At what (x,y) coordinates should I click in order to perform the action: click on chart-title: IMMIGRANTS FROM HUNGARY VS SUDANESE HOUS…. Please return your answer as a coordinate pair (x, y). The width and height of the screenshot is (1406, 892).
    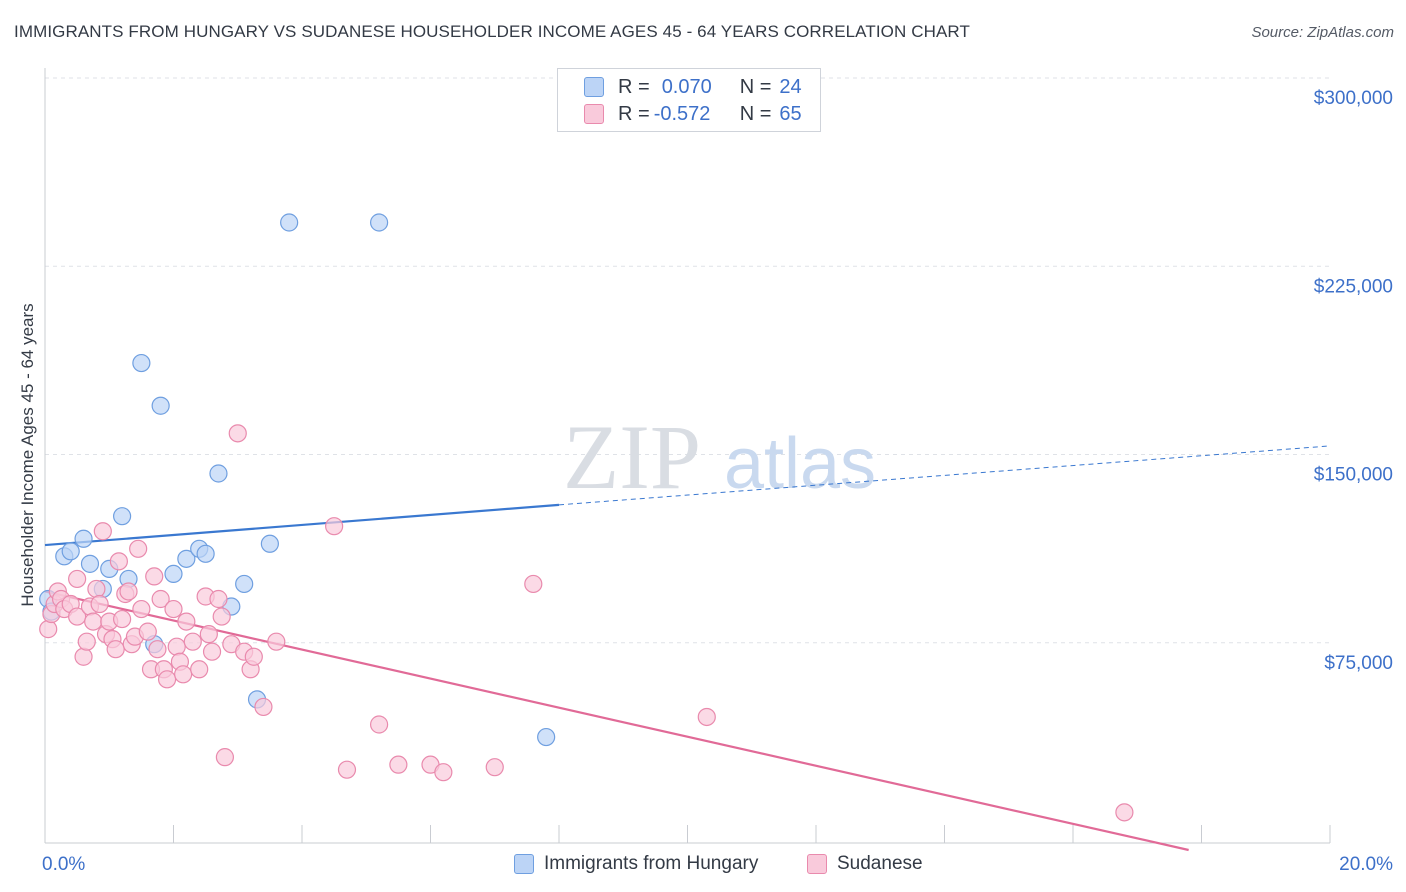
    Looking at the image, I should click on (492, 31).